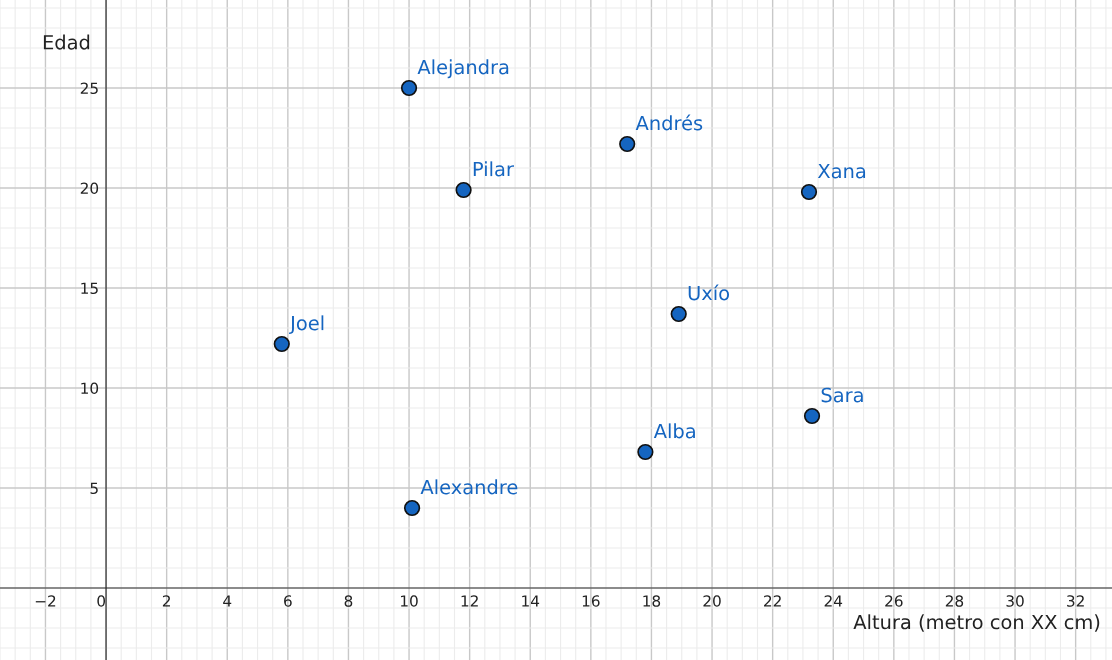 Image resolution: width=1112 pixels, height=660 pixels. Describe the element at coordinates (166, 601) in the screenshot. I see `x-tick-label: 2` at that location.